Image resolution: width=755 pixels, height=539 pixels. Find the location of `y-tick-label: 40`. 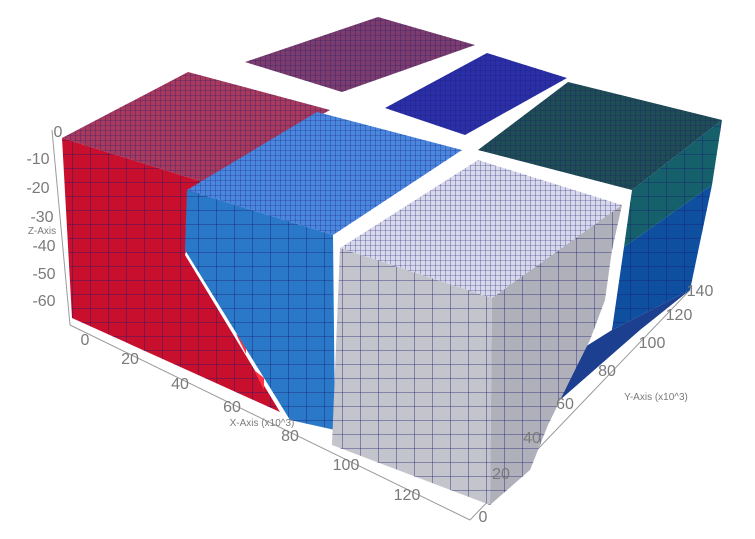

y-tick-label: 40 is located at coordinates (532, 438).